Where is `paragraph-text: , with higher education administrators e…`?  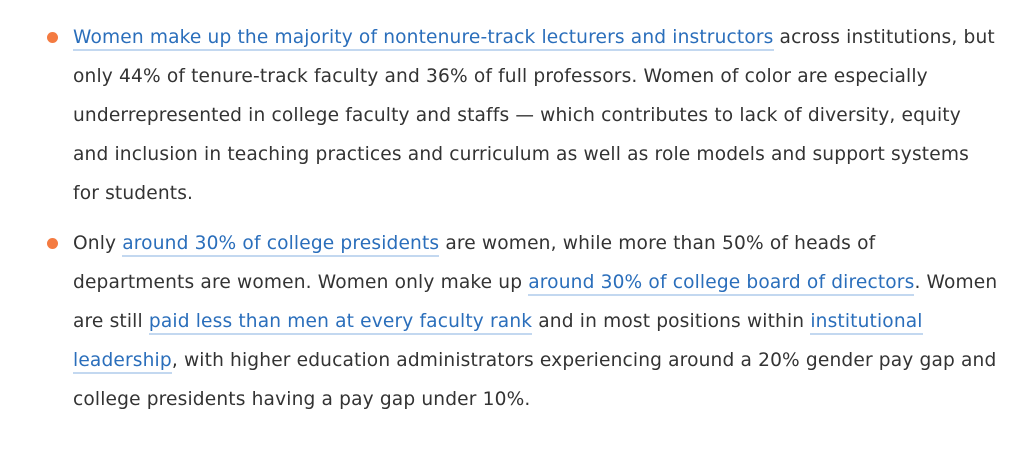 paragraph-text: , with higher education administrators e… is located at coordinates (535, 380).